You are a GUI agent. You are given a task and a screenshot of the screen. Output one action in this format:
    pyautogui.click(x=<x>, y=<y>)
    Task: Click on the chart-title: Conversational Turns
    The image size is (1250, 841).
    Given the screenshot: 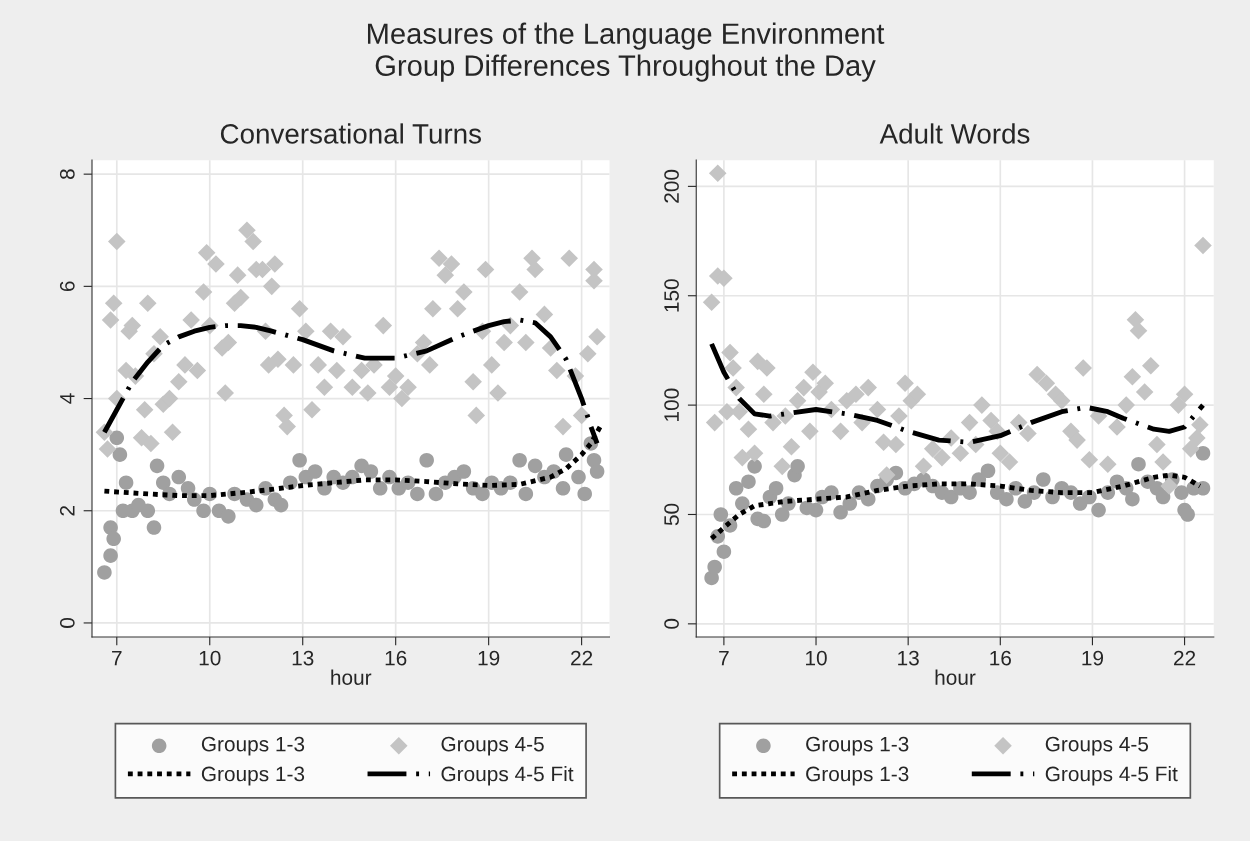 What is the action you would take?
    pyautogui.click(x=350, y=133)
    